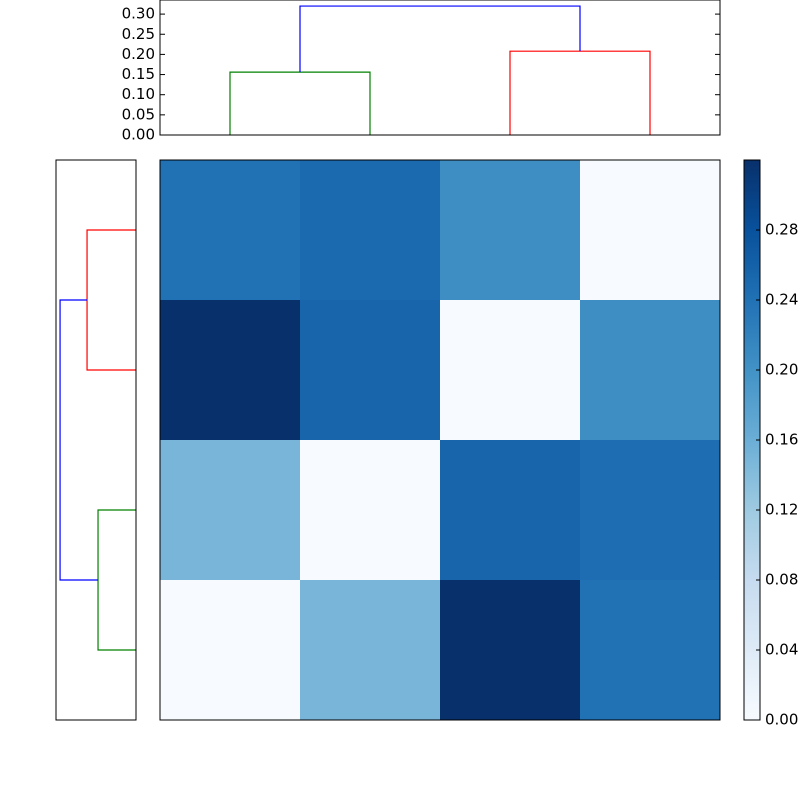  Describe the element at coordinates (138, 14) in the screenshot. I see `y-tick-label: 0.30` at that location.